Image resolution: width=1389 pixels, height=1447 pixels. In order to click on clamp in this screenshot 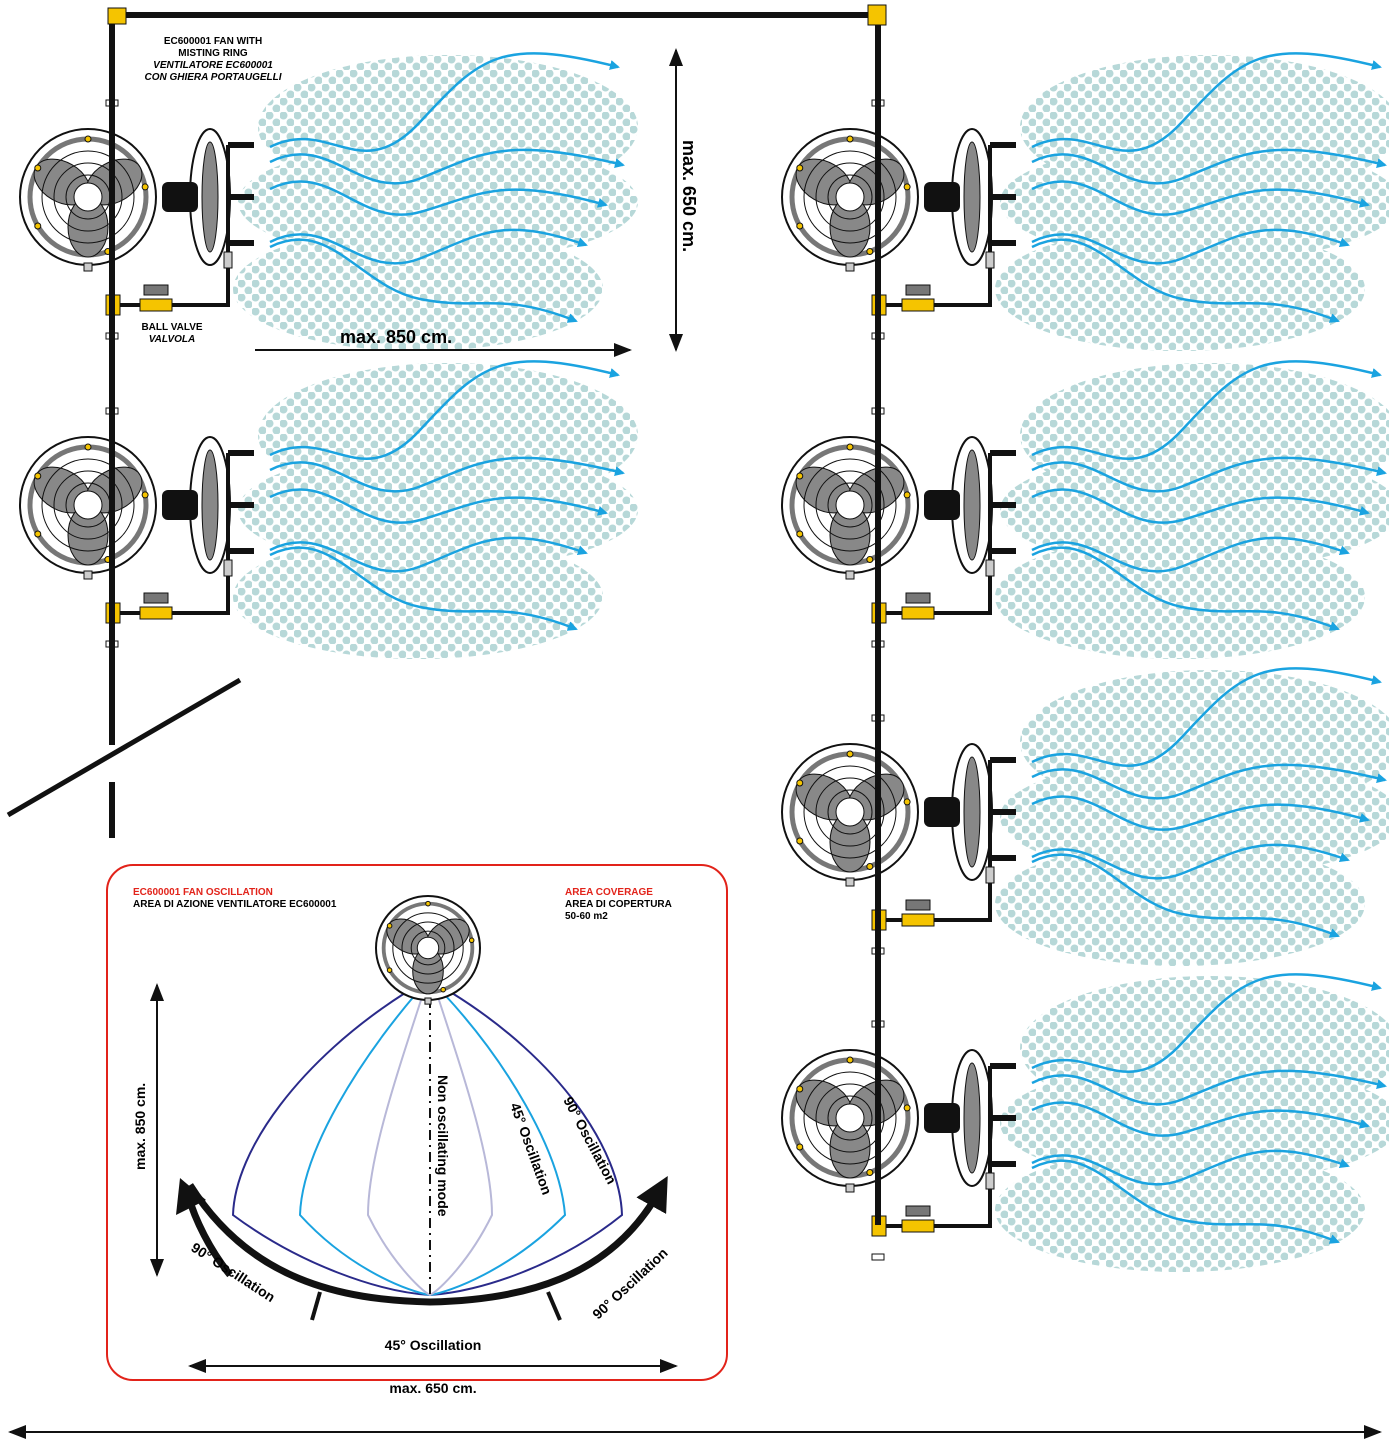, I will do `click(878, 1257)`.